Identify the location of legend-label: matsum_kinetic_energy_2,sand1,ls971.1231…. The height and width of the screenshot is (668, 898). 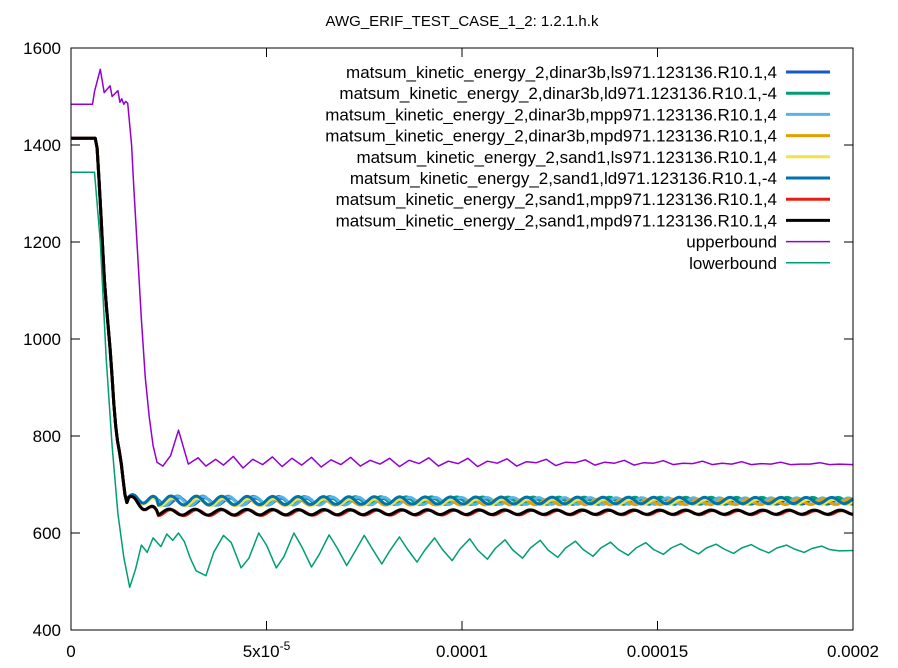
(566, 157).